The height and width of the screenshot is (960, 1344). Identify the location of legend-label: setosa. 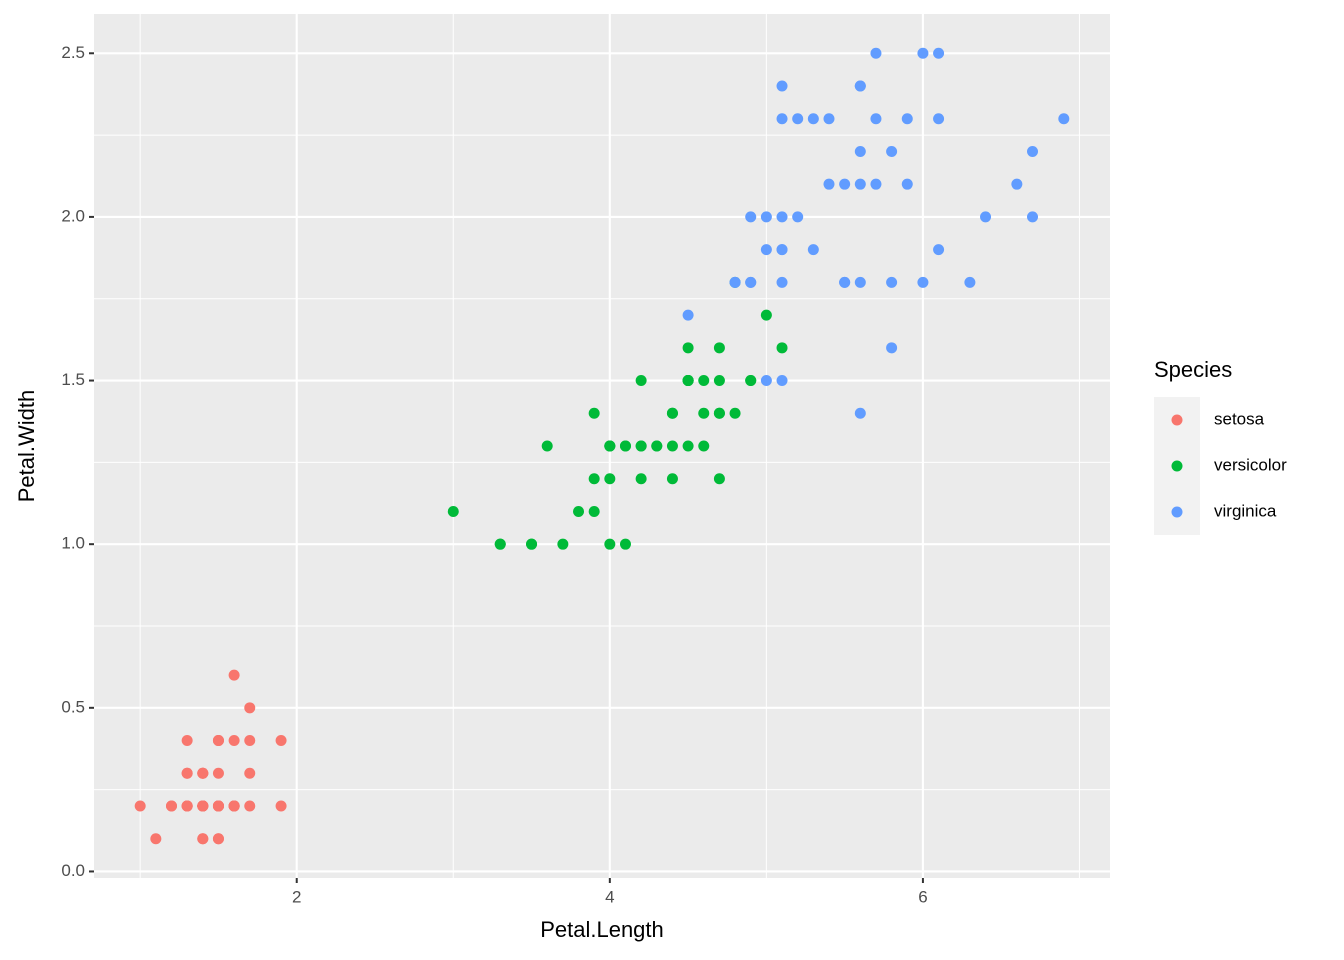
(1239, 418).